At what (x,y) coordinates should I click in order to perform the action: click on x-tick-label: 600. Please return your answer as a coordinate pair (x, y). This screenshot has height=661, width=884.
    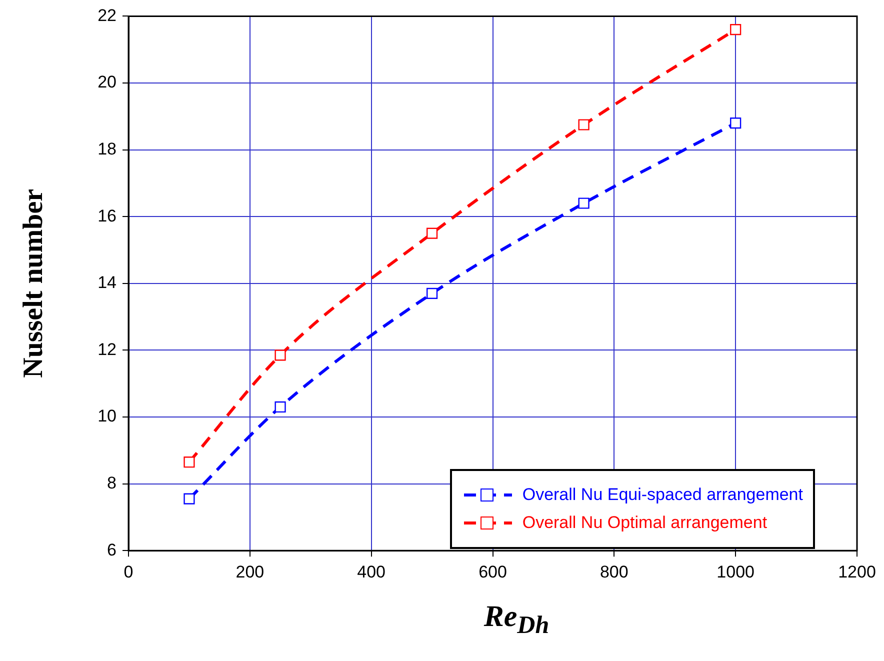
    Looking at the image, I should click on (492, 572).